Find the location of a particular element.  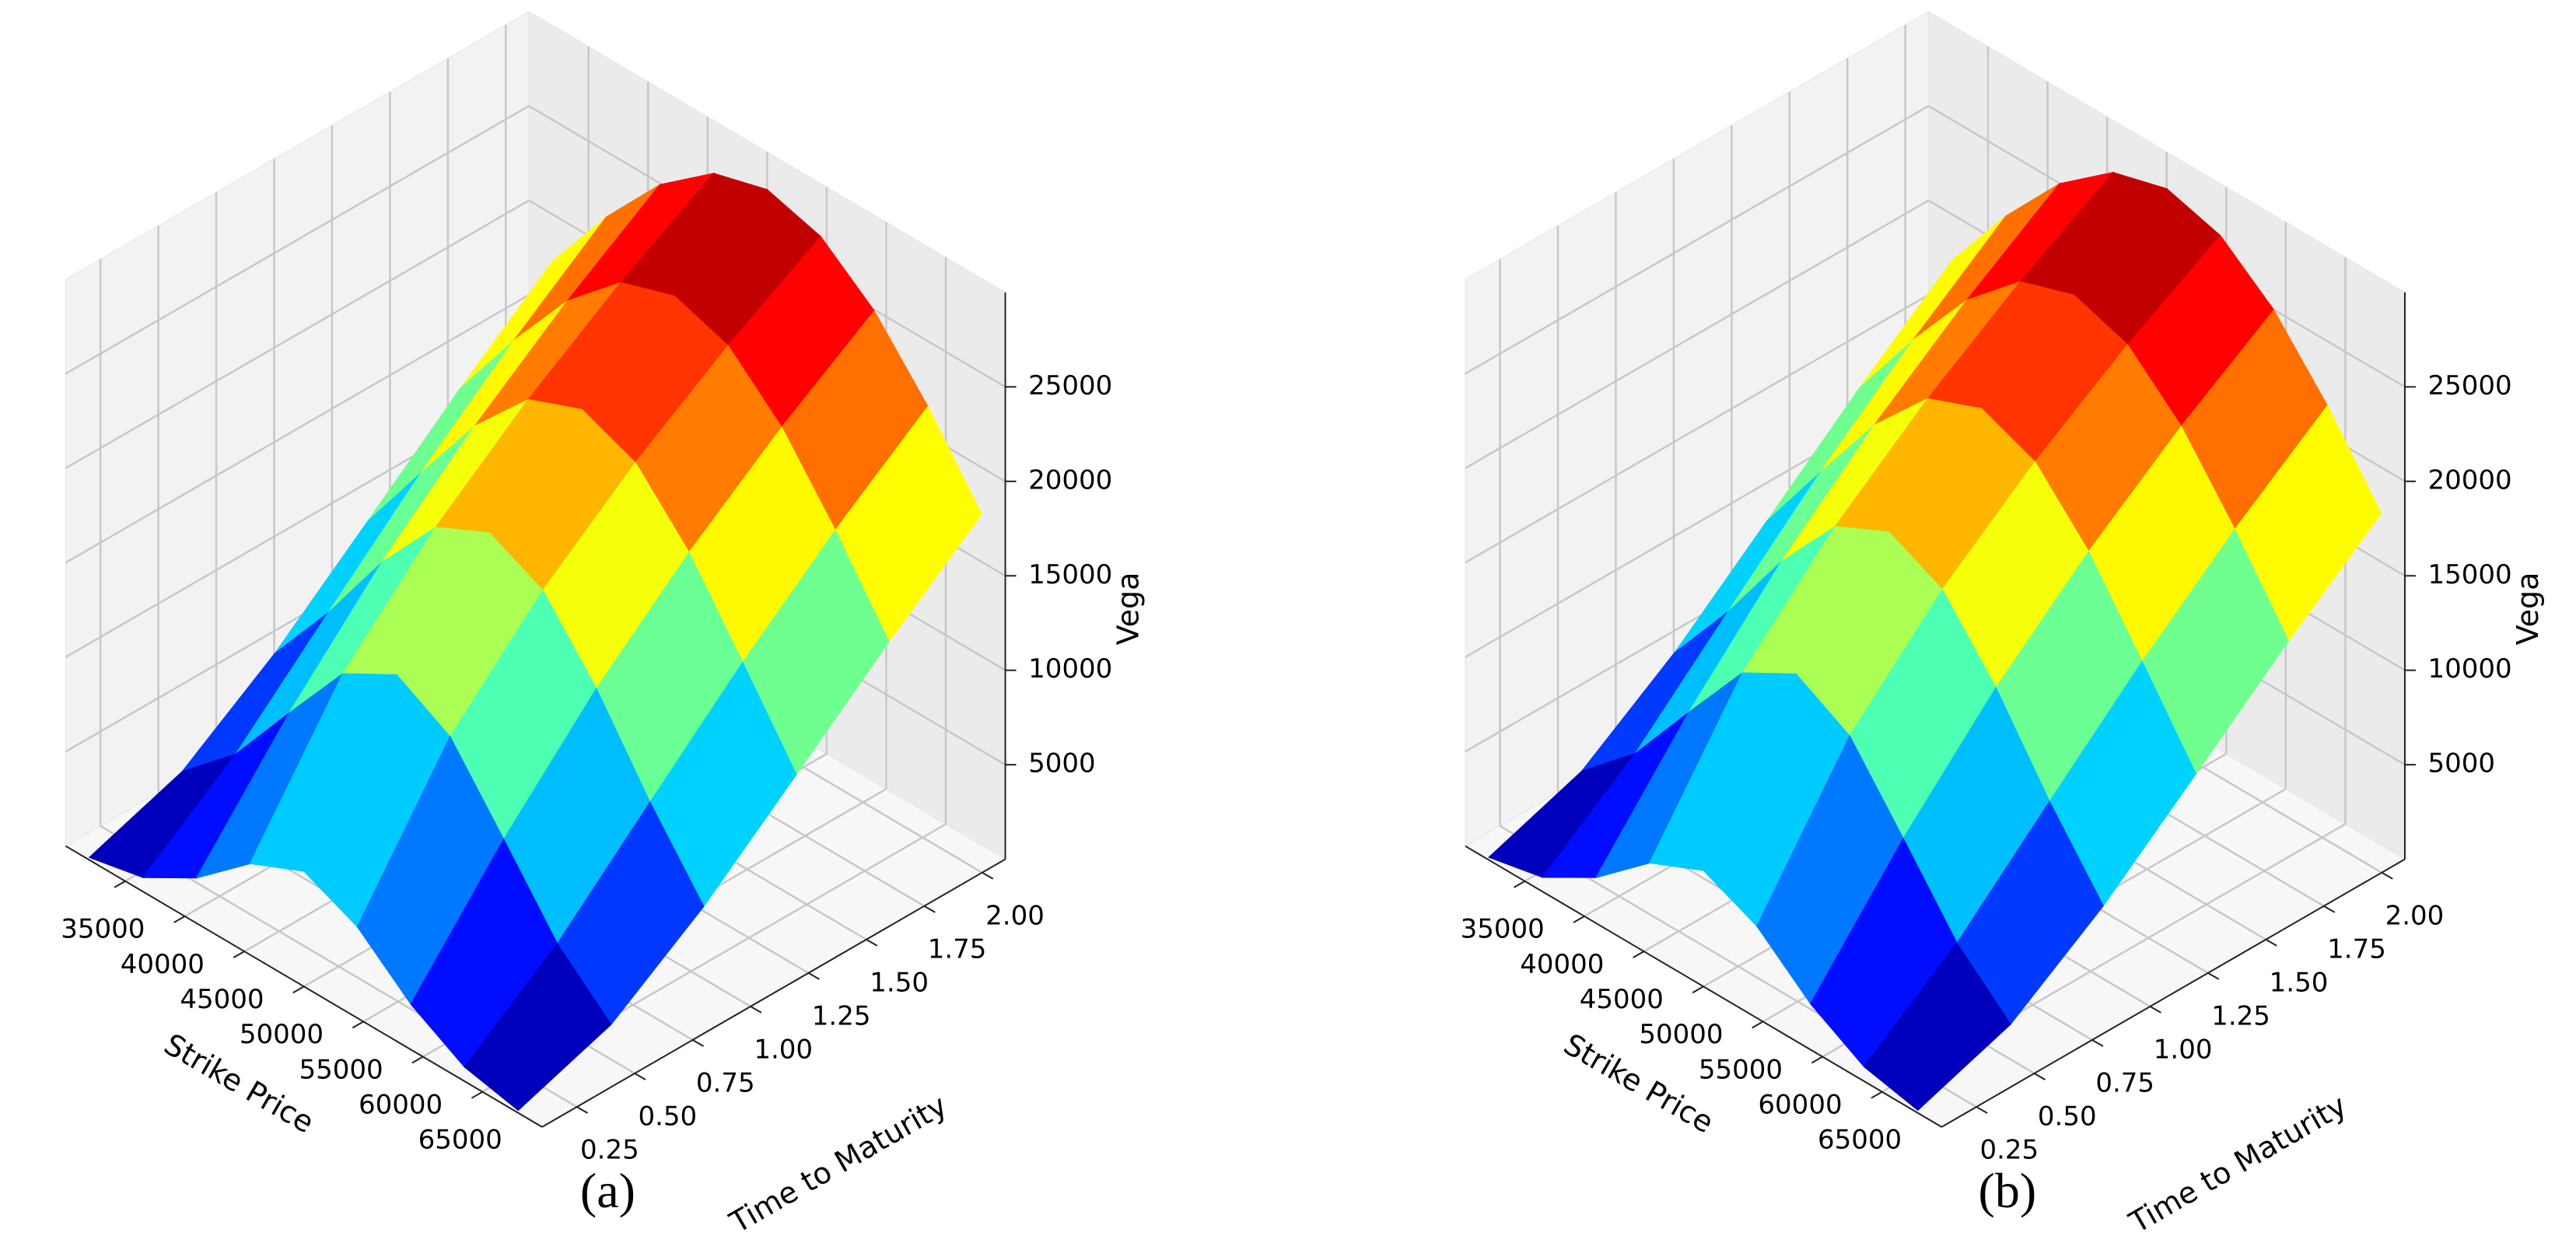

caption: (b) is located at coordinates (2008, 1190).